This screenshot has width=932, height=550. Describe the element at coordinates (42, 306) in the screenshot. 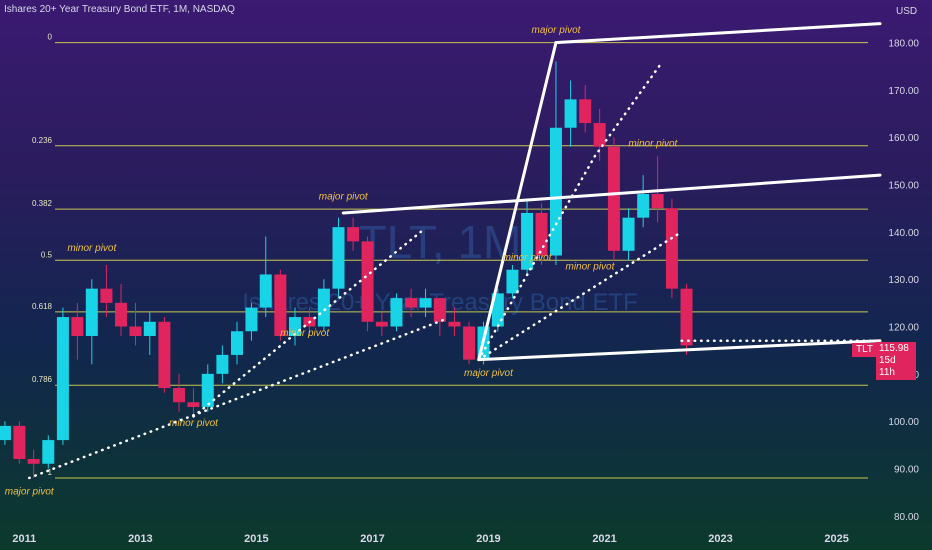

I see `fib-level-label: 0.618` at that location.